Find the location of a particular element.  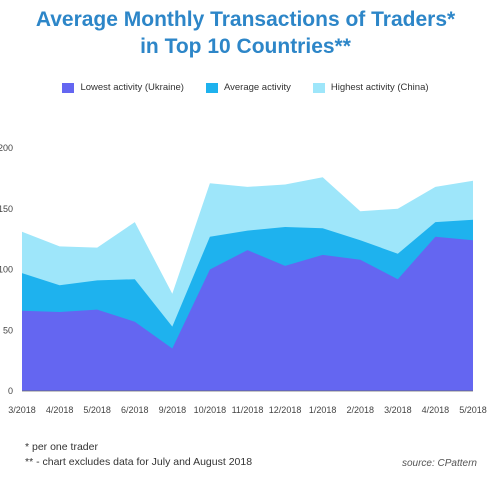

y-tick-label: 100 is located at coordinates (6, 270).